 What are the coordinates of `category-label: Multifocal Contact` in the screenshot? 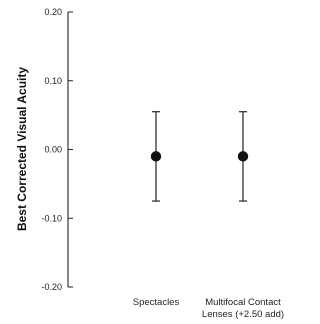 It's located at (243, 302).